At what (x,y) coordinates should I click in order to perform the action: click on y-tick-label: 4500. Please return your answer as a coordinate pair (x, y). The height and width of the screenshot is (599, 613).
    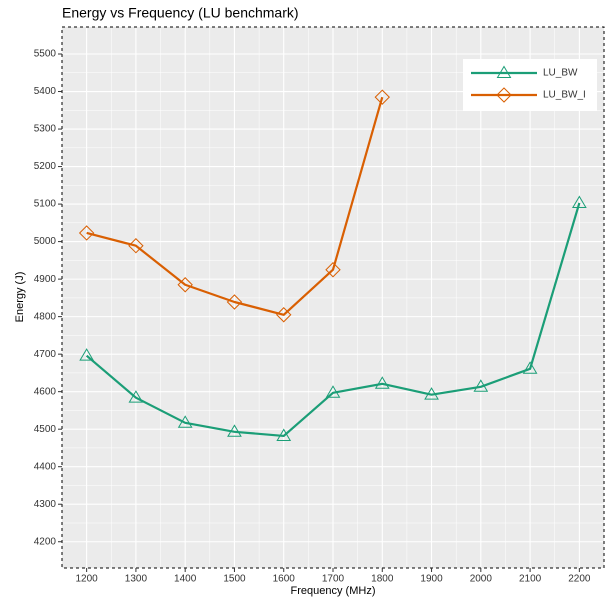
    Looking at the image, I should click on (45, 429).